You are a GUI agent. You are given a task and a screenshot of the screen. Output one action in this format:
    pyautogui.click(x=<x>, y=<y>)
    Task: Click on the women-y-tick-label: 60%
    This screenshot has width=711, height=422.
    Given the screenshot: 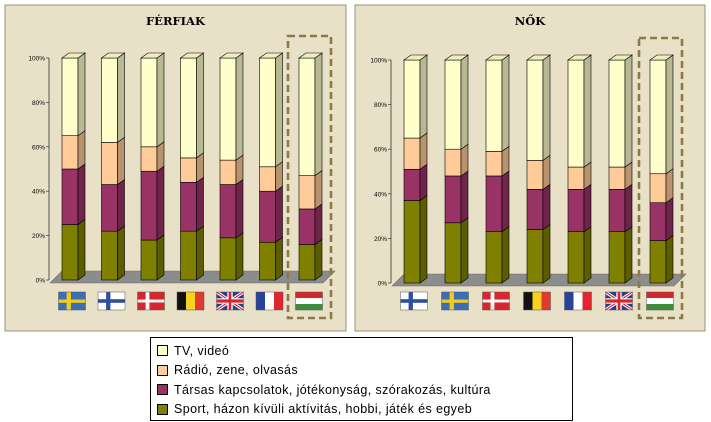 What is the action you would take?
    pyautogui.click(x=380, y=150)
    